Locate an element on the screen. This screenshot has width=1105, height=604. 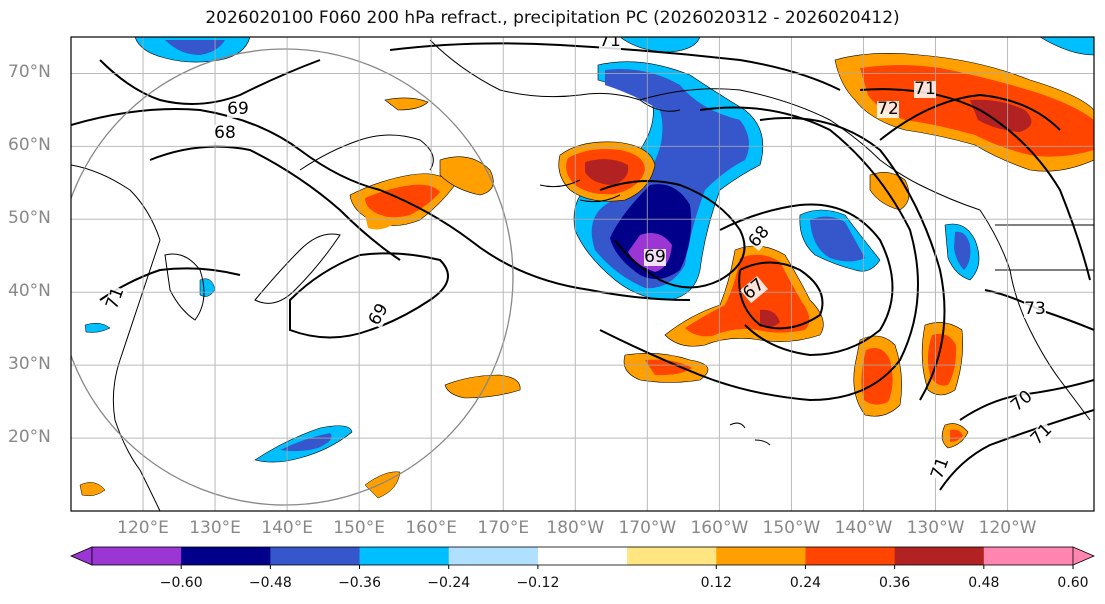
lon-tick-label: 150°W is located at coordinates (791, 528).